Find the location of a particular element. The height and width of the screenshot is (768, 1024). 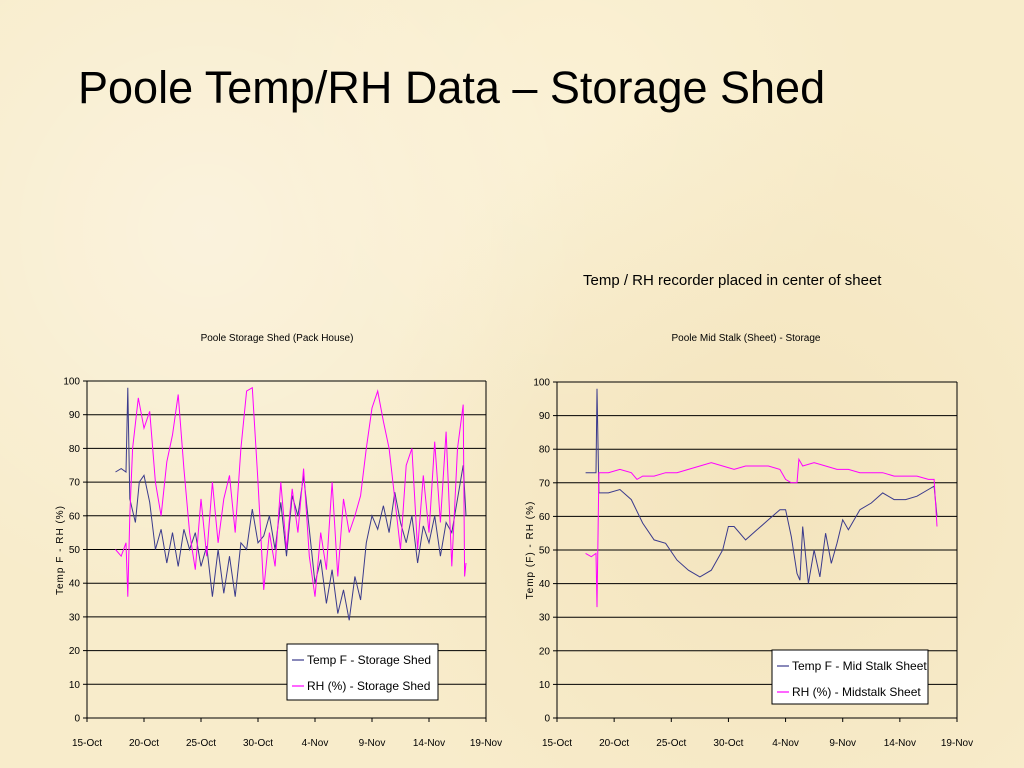

legend-label: Temp F - Mid Stalk Sheet is located at coordinates (859, 666).